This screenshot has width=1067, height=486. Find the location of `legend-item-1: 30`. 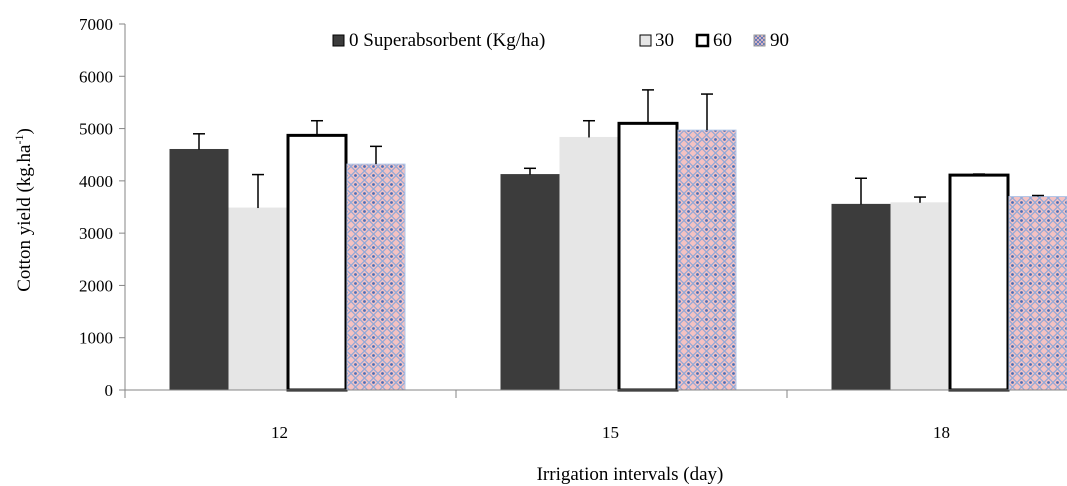

legend-item-1: 30 is located at coordinates (656, 40).